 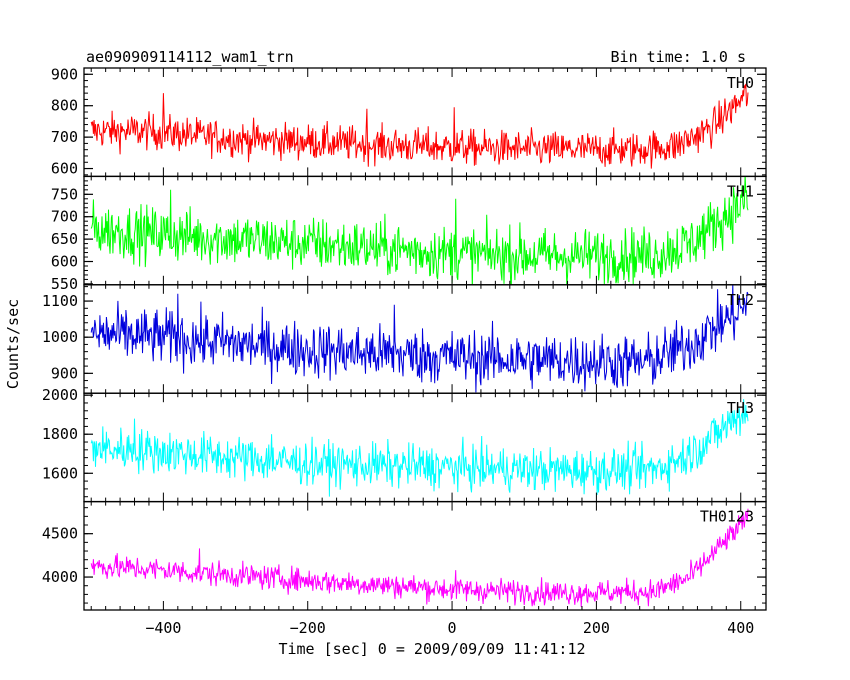 I want to click on y-tick-label: 2000, so click(x=60, y=395).